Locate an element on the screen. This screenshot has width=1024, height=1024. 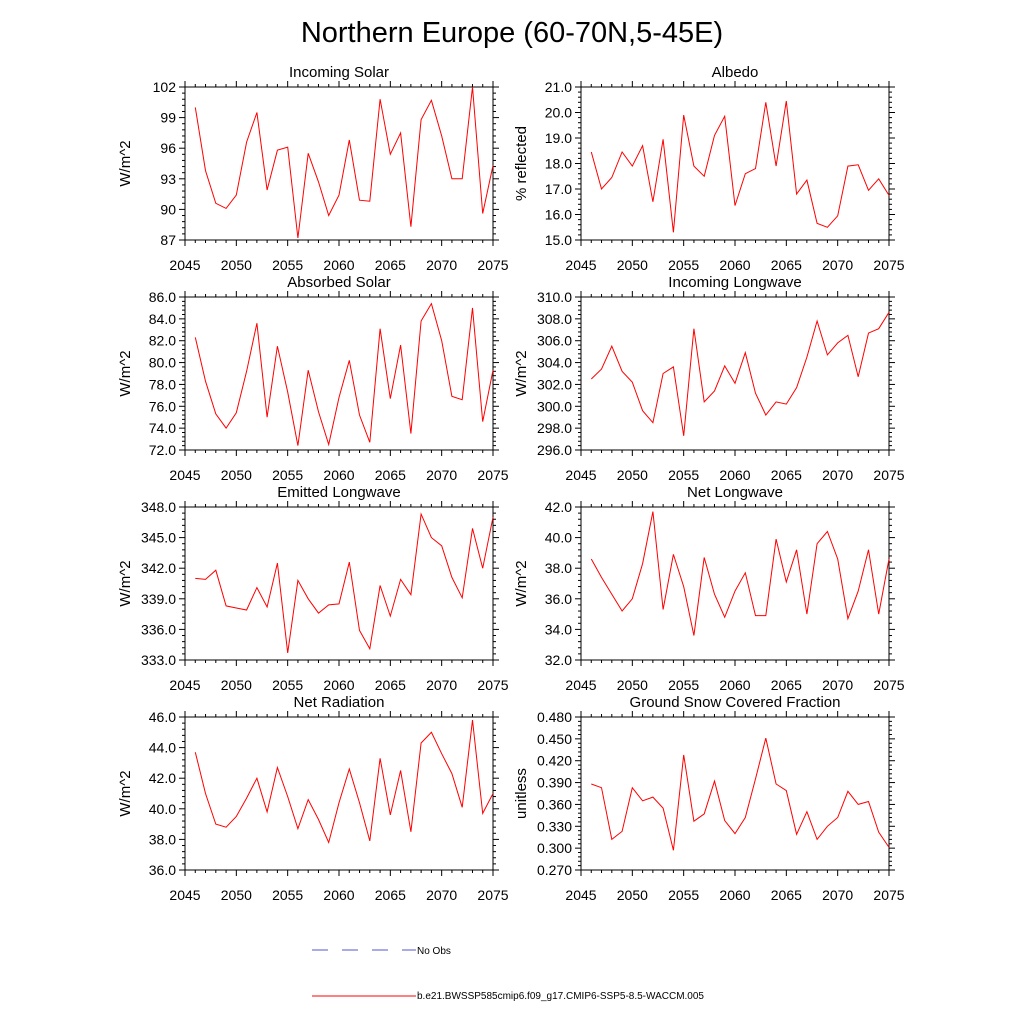
y-tick-label: 72.0 is located at coordinates (162, 450).